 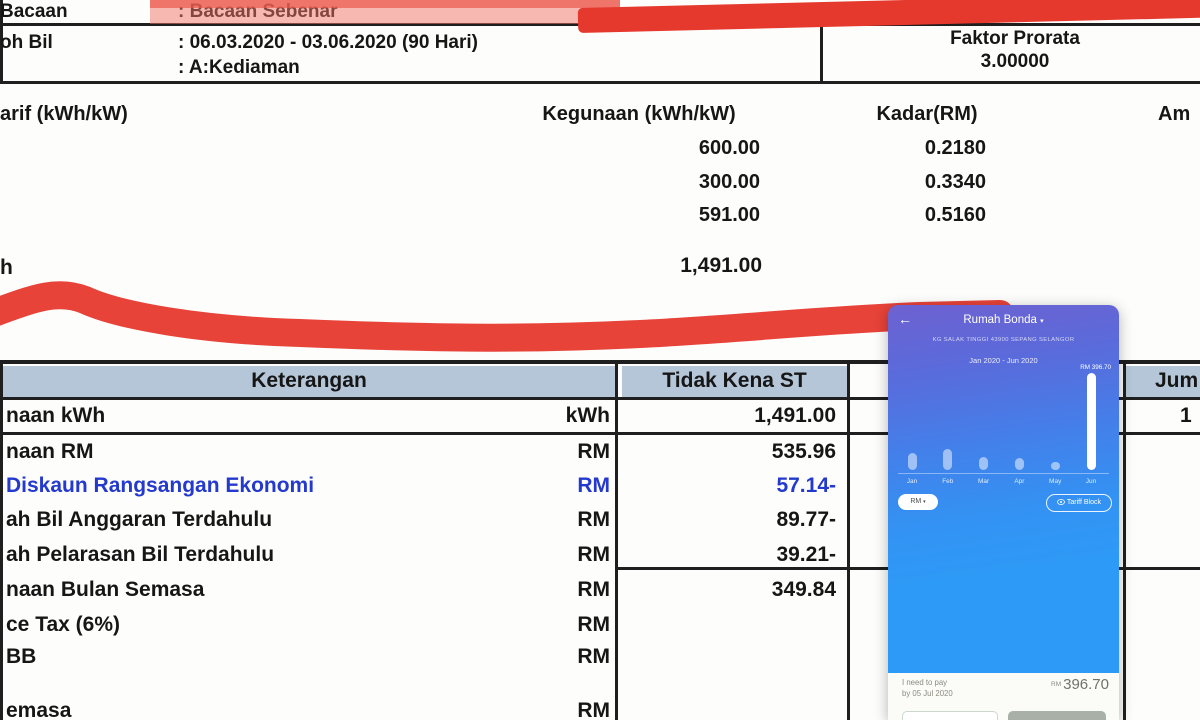 I want to click on divider-line, so click(x=600, y=82).